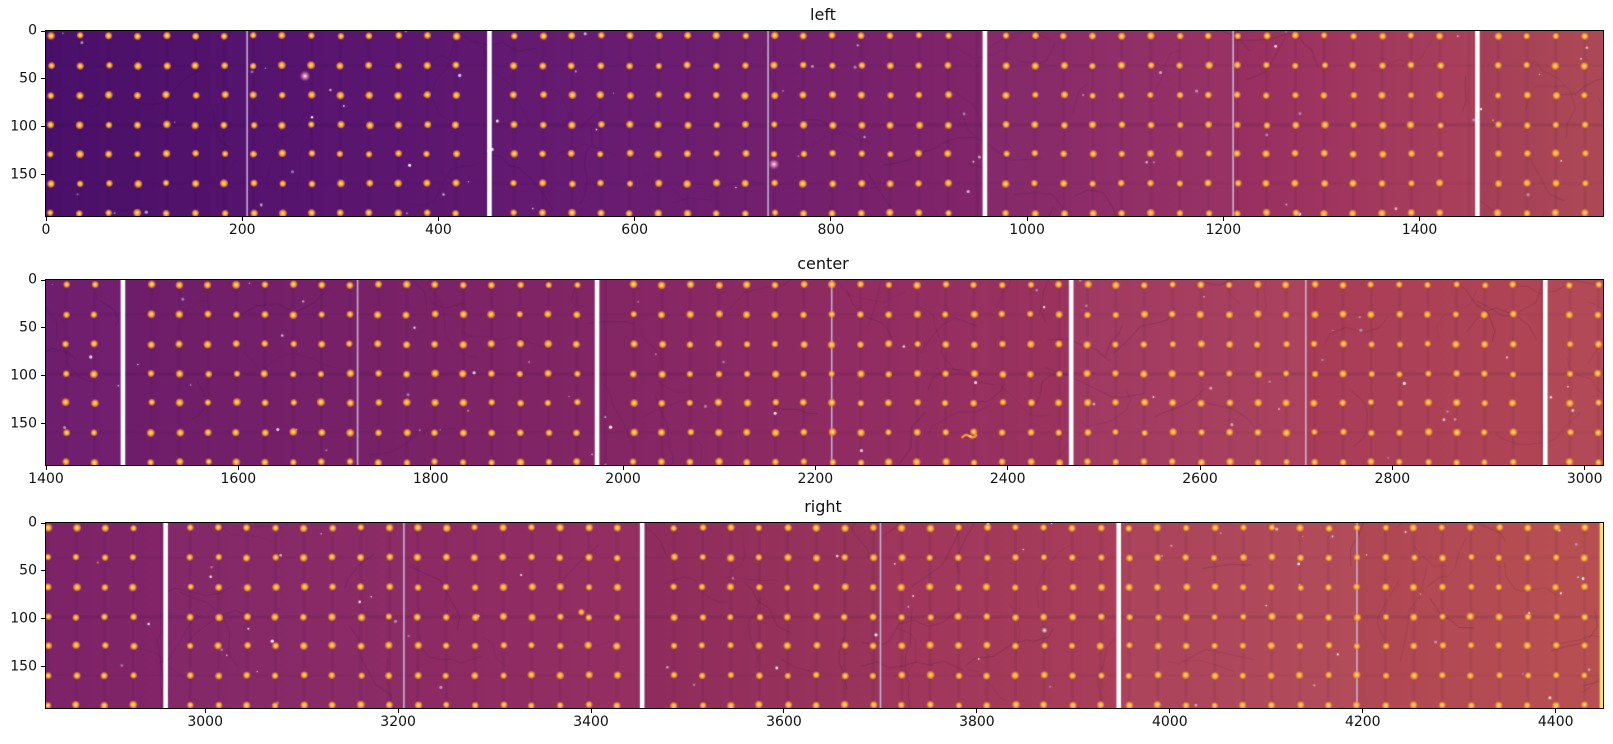  I want to click on x-tick-label: 1200, so click(1223, 230).